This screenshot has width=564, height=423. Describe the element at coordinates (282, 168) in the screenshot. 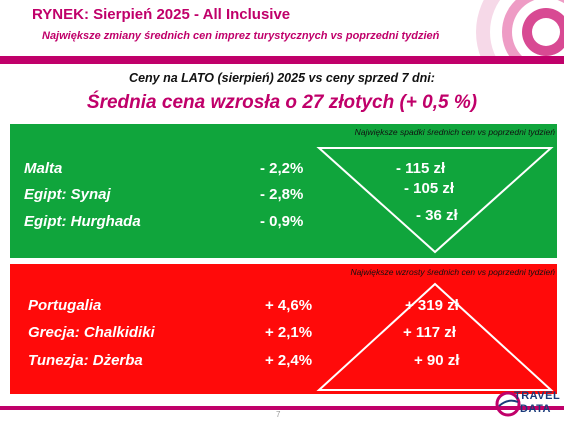

I see `decrease-row-pct: - 2,2%` at that location.